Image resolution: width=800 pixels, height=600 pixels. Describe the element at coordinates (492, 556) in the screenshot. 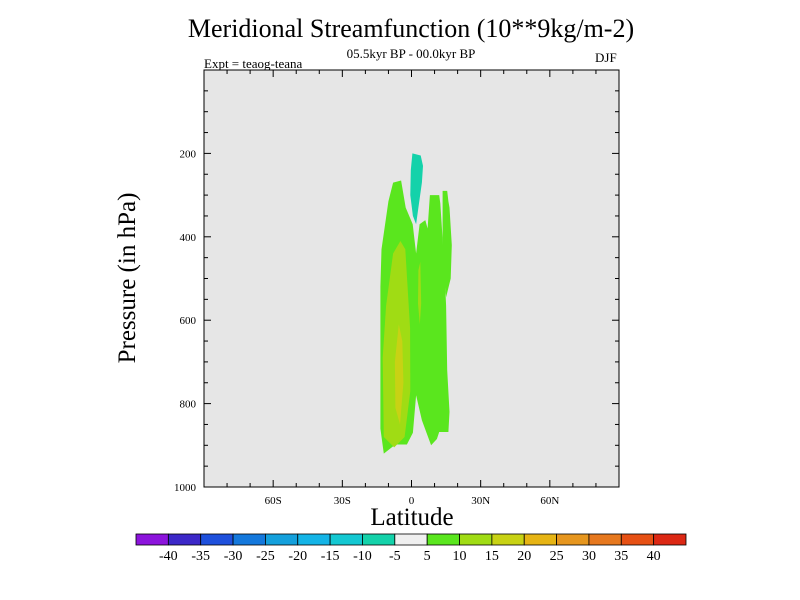

I see `colorbar-label: 15` at that location.